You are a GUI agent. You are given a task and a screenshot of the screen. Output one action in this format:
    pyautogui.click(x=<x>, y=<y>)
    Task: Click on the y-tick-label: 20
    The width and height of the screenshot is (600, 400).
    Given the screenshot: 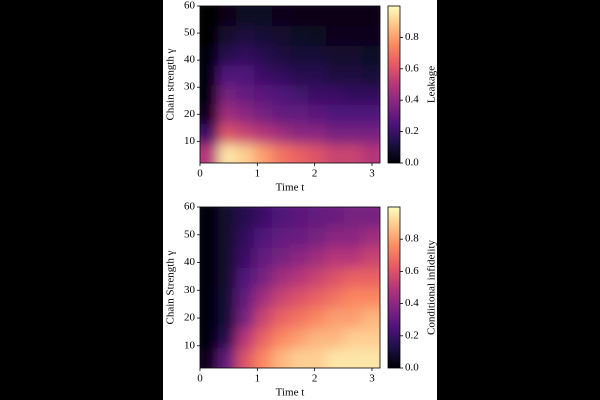 What is the action you would take?
    pyautogui.click(x=190, y=114)
    